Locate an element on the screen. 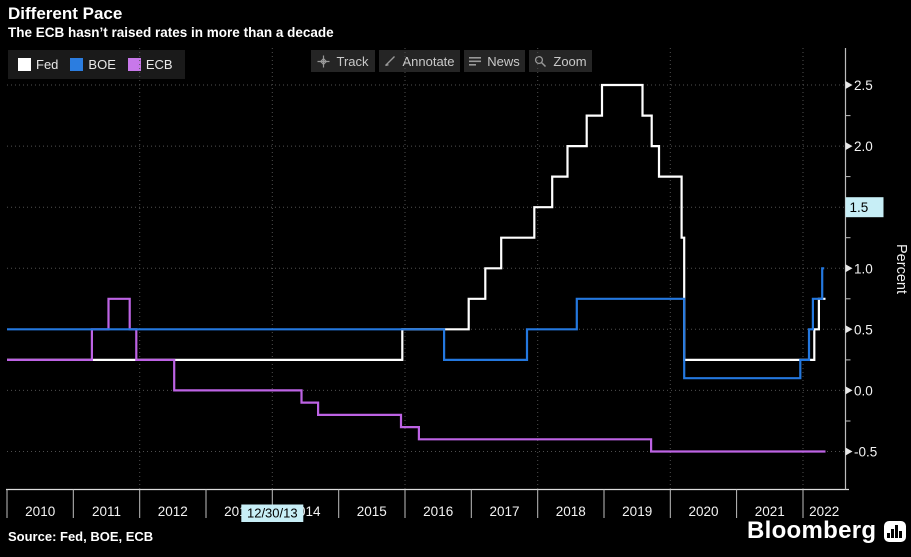 The width and height of the screenshot is (911, 557). track-x-badge is located at coordinates (272, 513).